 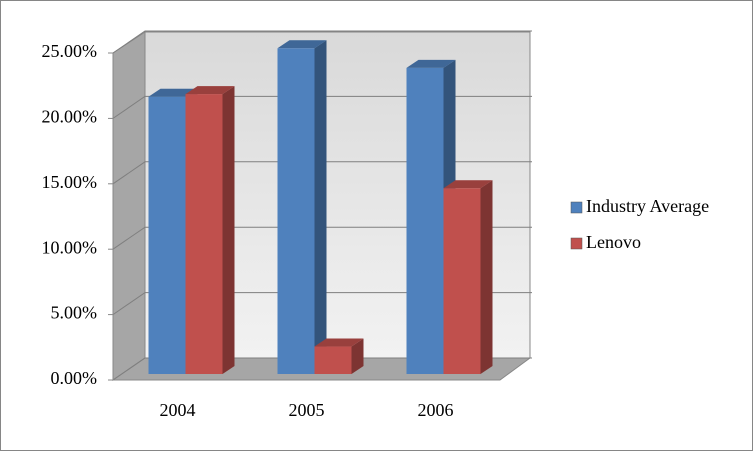 What do you see at coordinates (70, 51) in the screenshot?
I see `y-tick-label: 25.00%` at bounding box center [70, 51].